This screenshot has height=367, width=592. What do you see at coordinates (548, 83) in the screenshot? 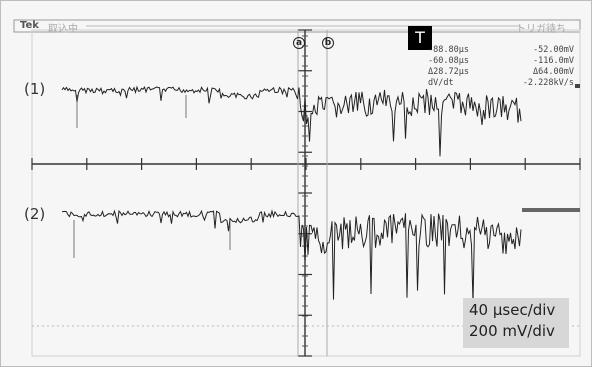
I see `measure-slope-value: -2.228kV/s` at bounding box center [548, 83].